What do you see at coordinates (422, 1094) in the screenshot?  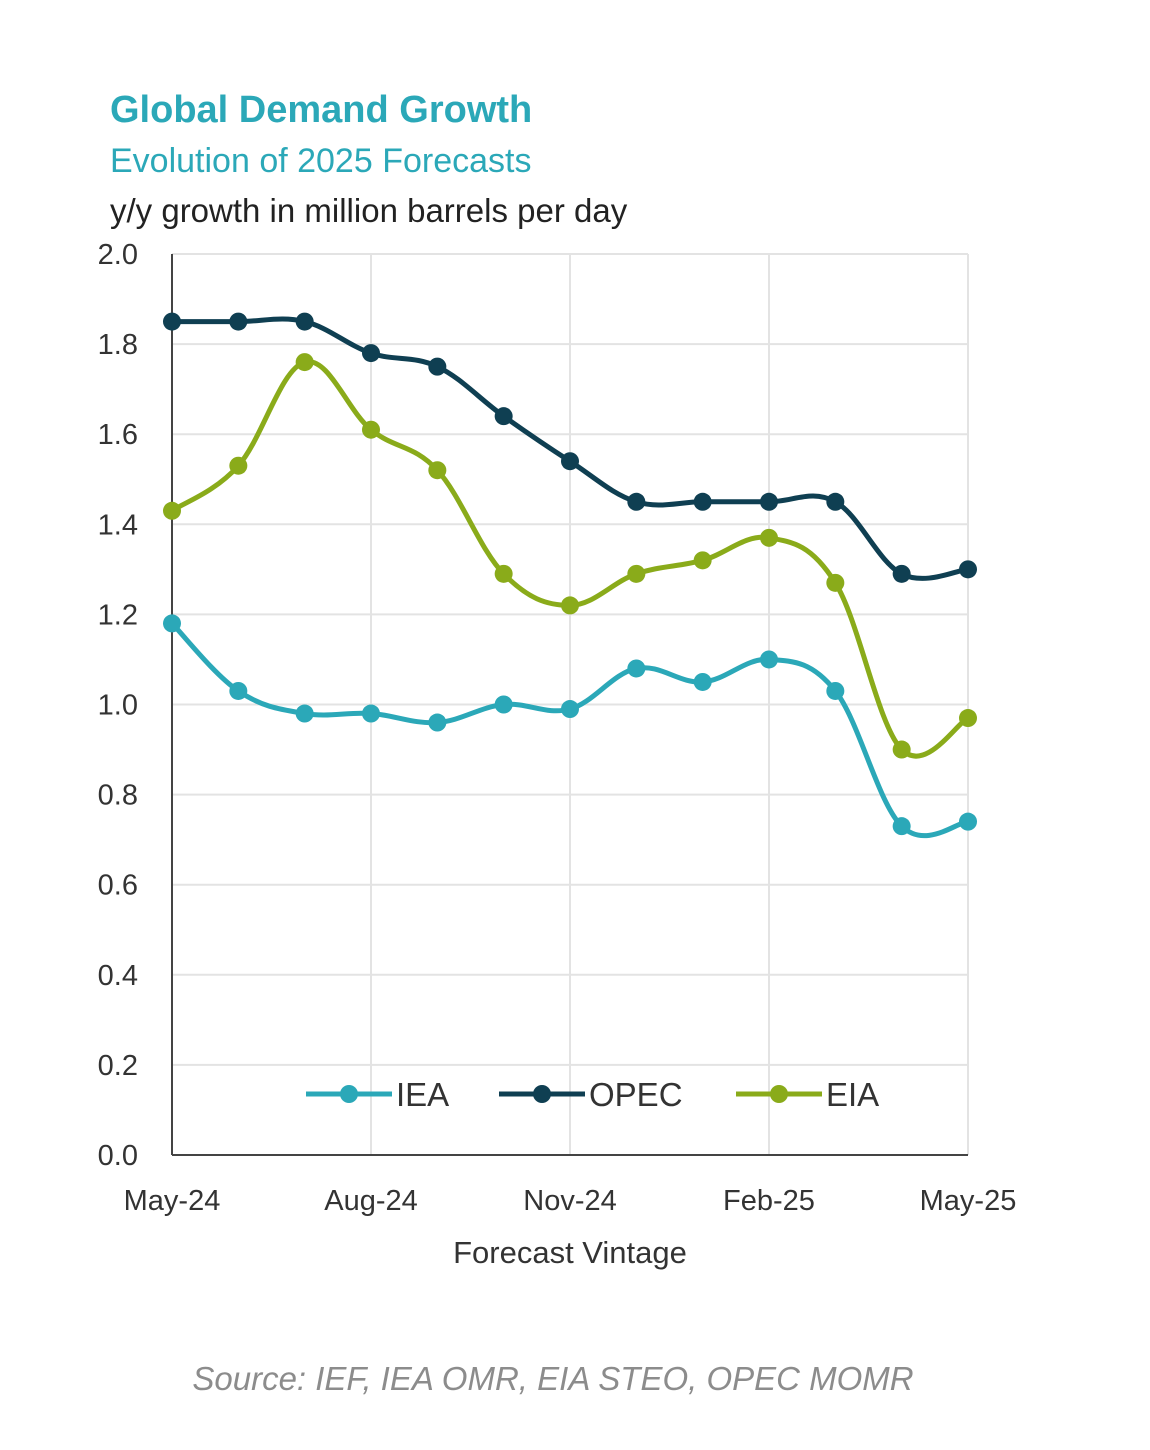 I see `legend-label: IEA` at bounding box center [422, 1094].